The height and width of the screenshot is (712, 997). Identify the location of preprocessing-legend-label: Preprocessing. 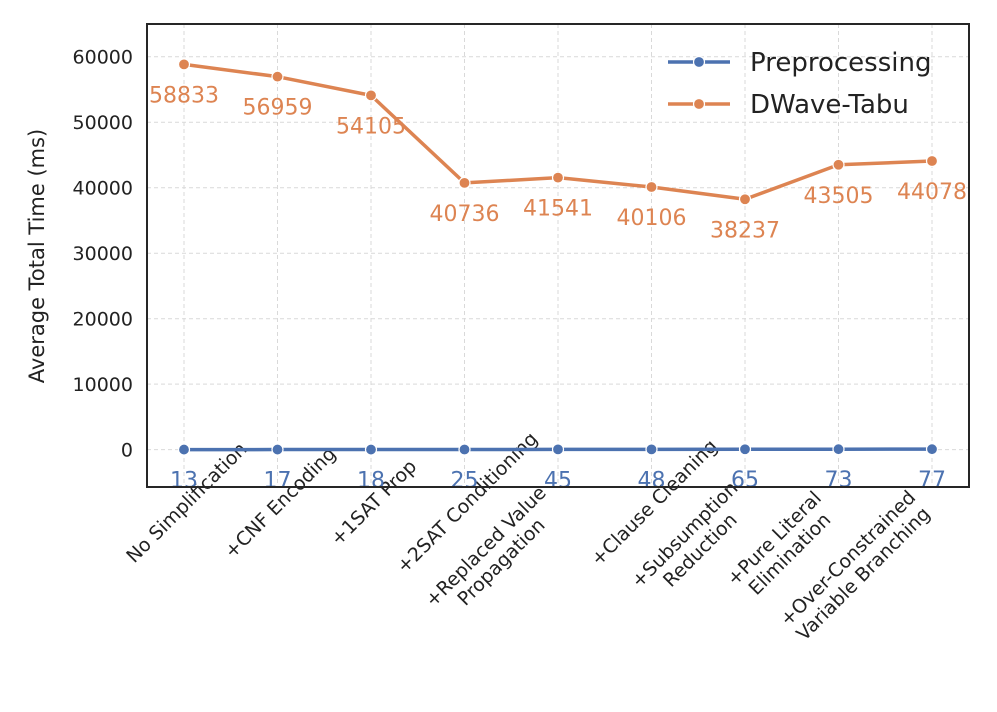
(840, 63).